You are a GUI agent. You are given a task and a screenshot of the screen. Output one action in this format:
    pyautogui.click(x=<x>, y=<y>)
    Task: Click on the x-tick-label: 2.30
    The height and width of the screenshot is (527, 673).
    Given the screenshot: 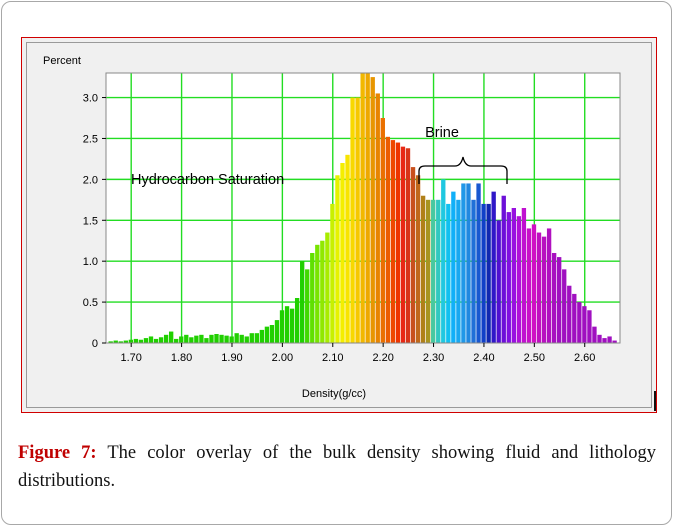 What is the action you would take?
    pyautogui.click(x=433, y=358)
    